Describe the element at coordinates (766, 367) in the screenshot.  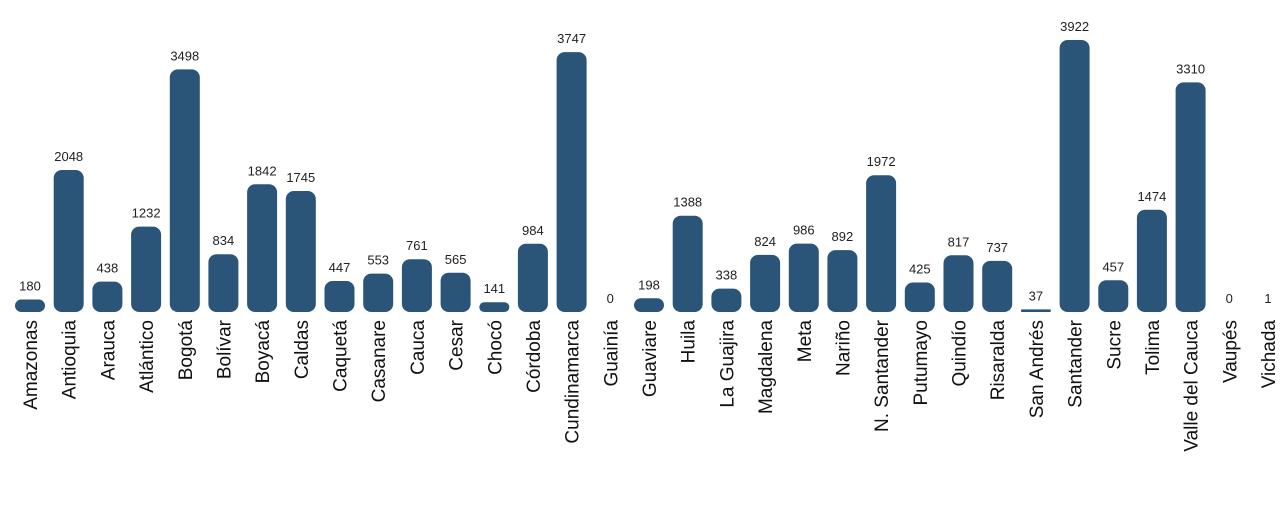
I see `category-label-19: Magdalena` at that location.